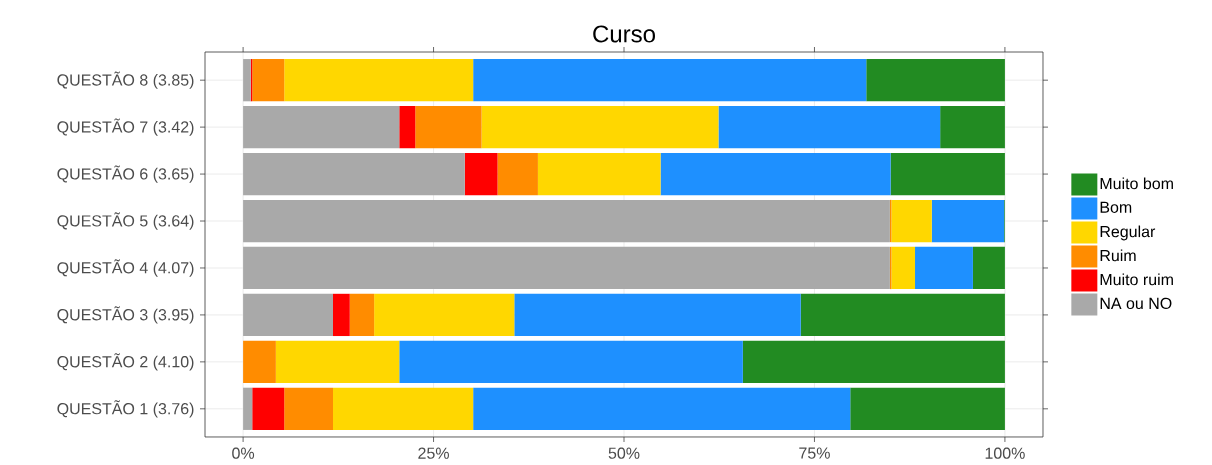 The height and width of the screenshot is (465, 1212). What do you see at coordinates (125, 315) in the screenshot?
I see `y-tick-label: QUESTÃO 3 (3.95)` at bounding box center [125, 315].